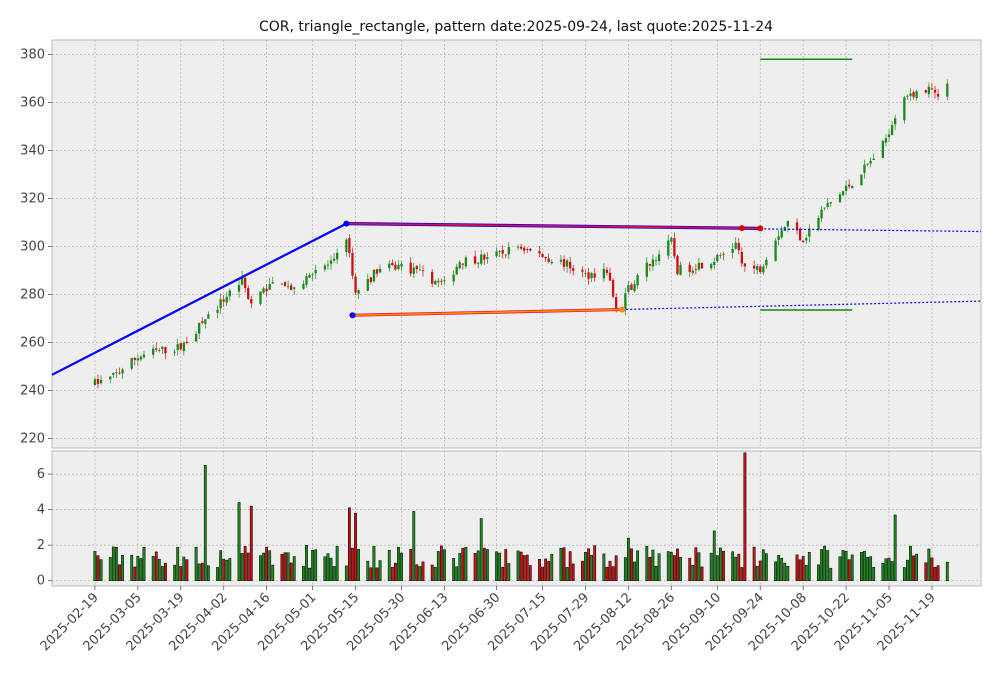 The height and width of the screenshot is (678, 1001). I want to click on price-tick-label: 260, so click(32, 342).